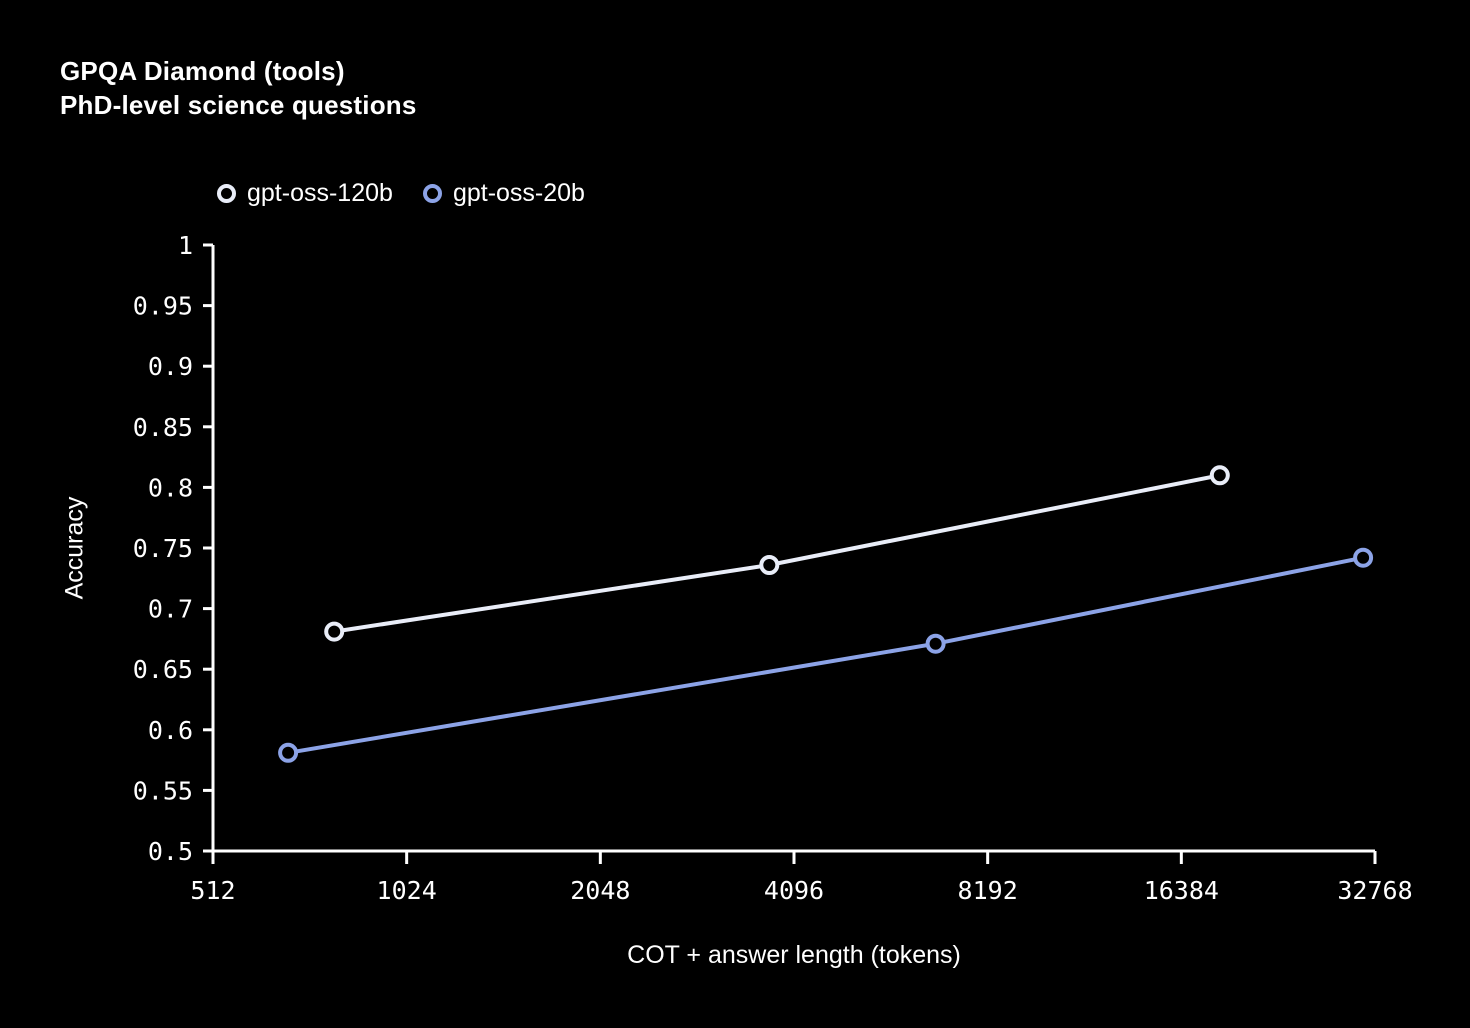  I want to click on y-tick-label: 0.75, so click(163, 548).